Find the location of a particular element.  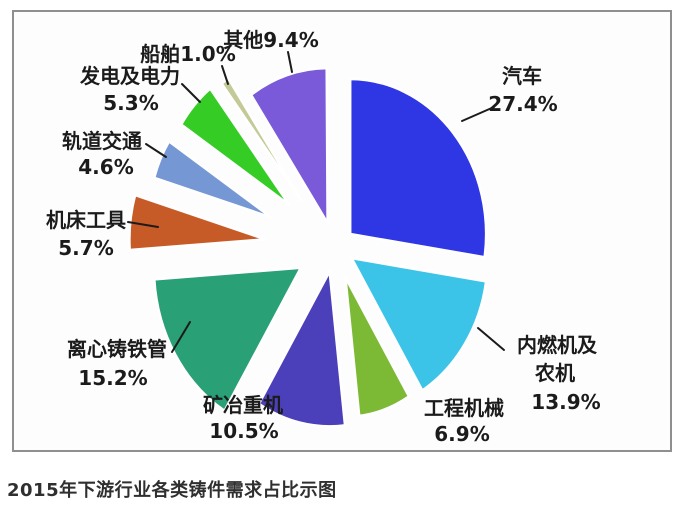

slice-label: 5.3% is located at coordinates (130, 103).